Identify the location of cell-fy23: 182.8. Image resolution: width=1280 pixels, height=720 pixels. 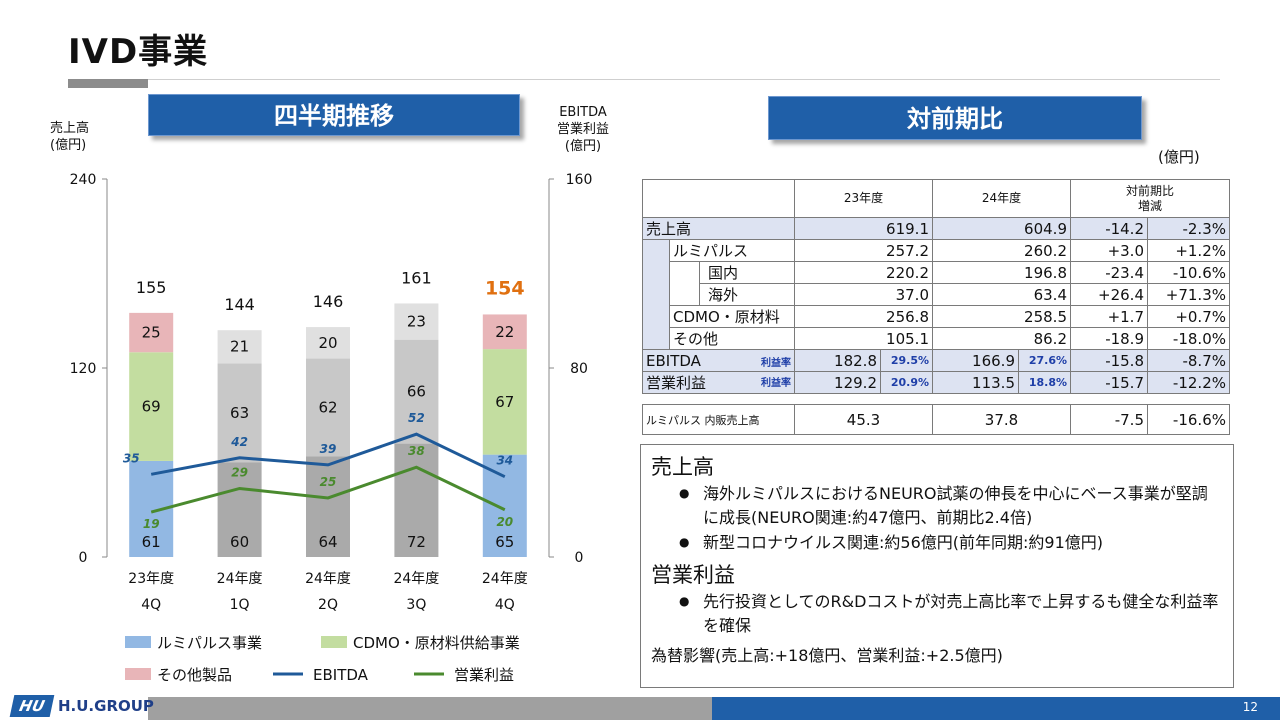
(837, 360).